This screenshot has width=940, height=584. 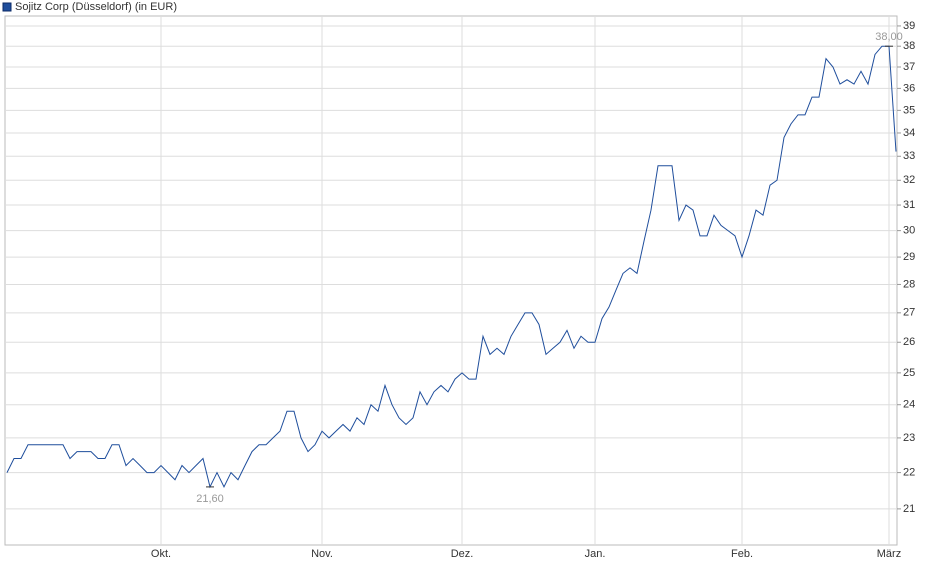 I want to click on value-label: 21,60, so click(x=210, y=499).